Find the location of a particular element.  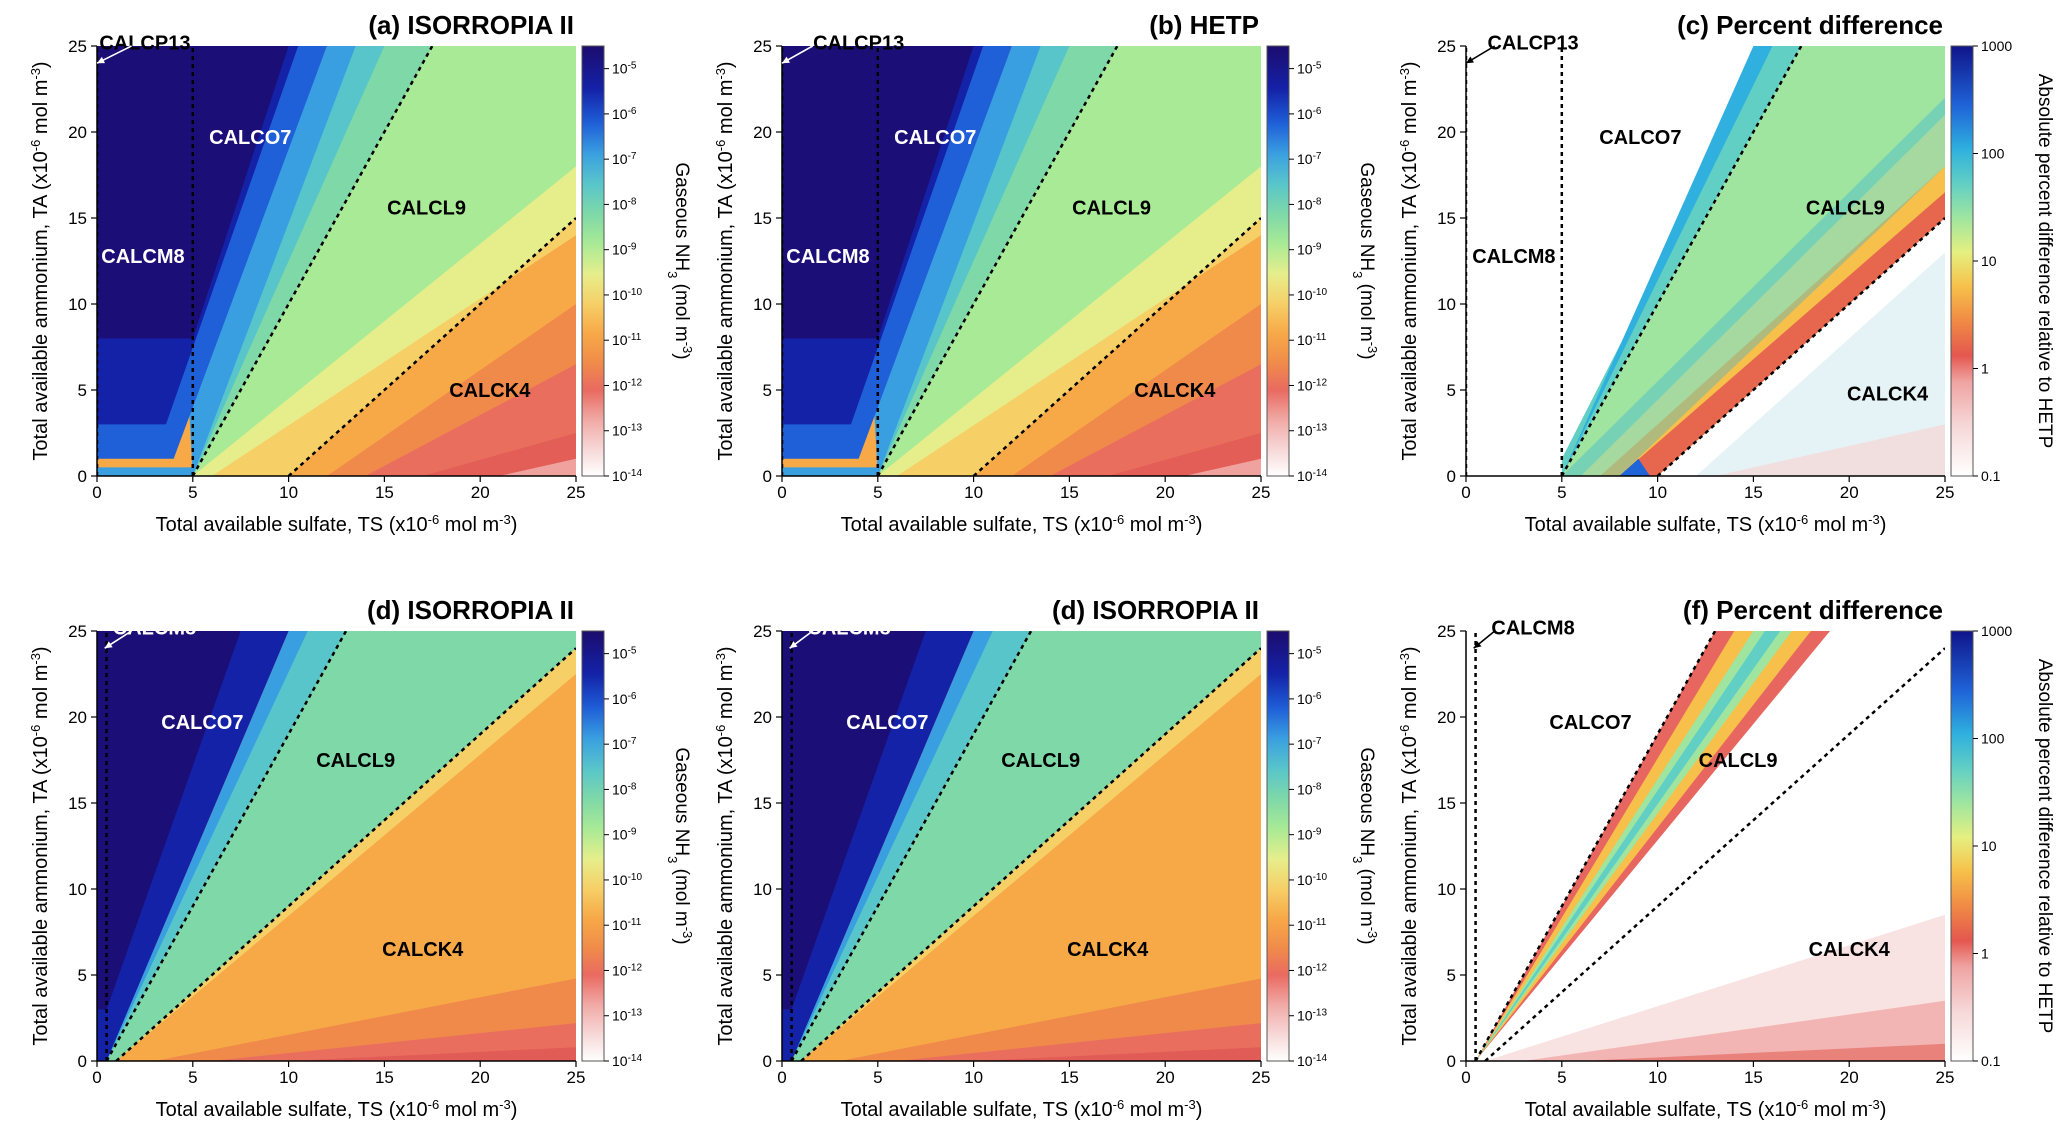

panel-title: (d) ISORROPIA II is located at coordinates (1155, 610).